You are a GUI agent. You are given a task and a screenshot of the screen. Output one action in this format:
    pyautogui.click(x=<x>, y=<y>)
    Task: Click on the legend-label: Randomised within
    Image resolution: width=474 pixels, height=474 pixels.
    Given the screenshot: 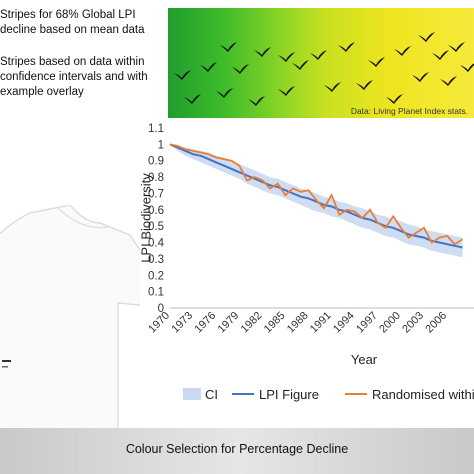 What is the action you would take?
    pyautogui.click(x=423, y=394)
    